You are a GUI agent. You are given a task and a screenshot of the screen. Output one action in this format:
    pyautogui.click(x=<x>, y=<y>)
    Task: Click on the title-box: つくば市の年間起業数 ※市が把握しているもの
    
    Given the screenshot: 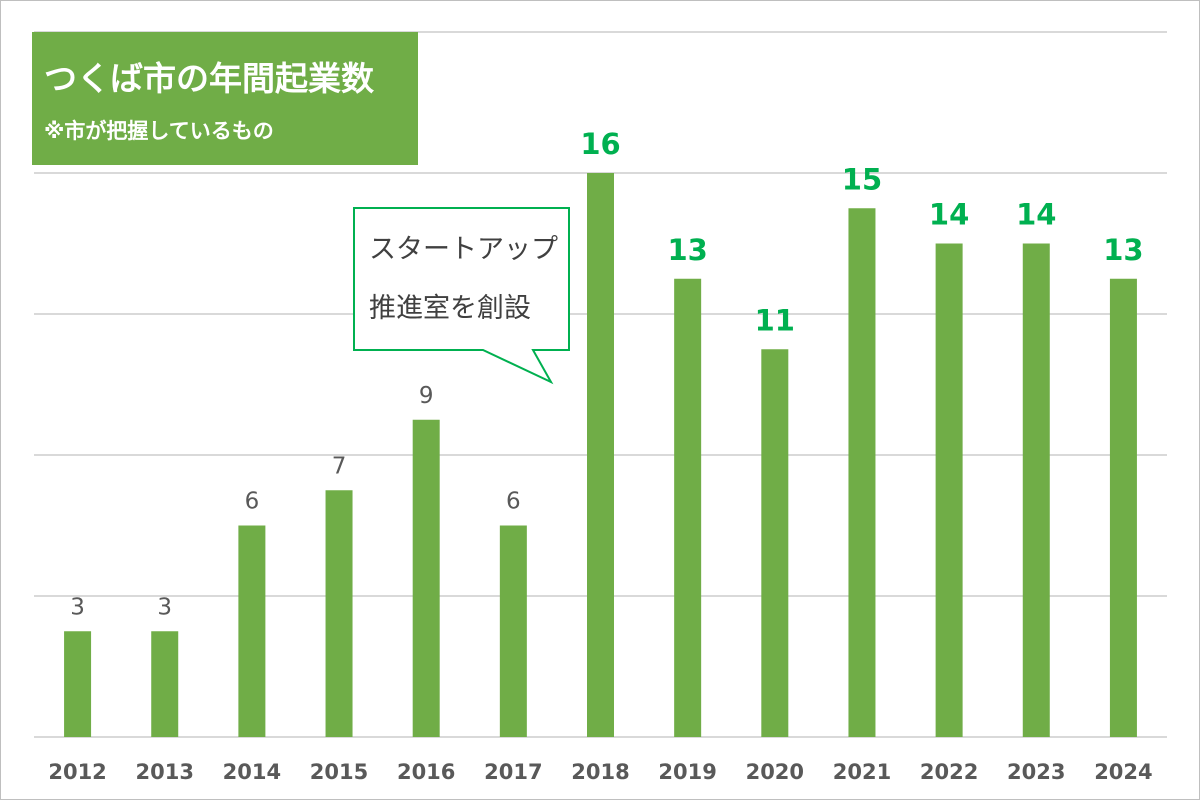 What is the action you would take?
    pyautogui.click(x=225, y=98)
    